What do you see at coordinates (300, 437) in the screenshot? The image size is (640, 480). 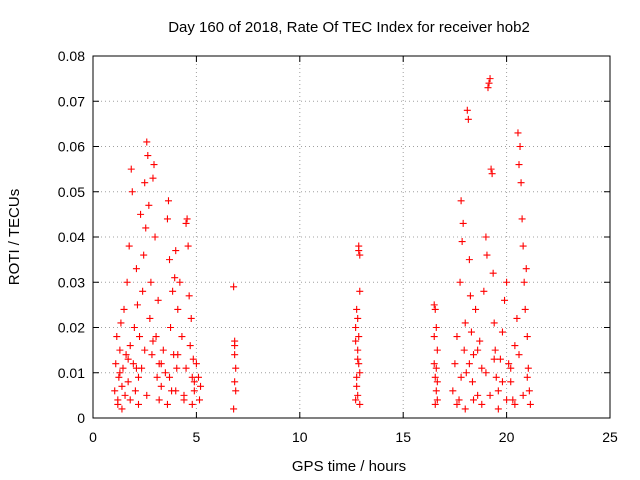 I see `x-tick-label: 10` at bounding box center [300, 437].